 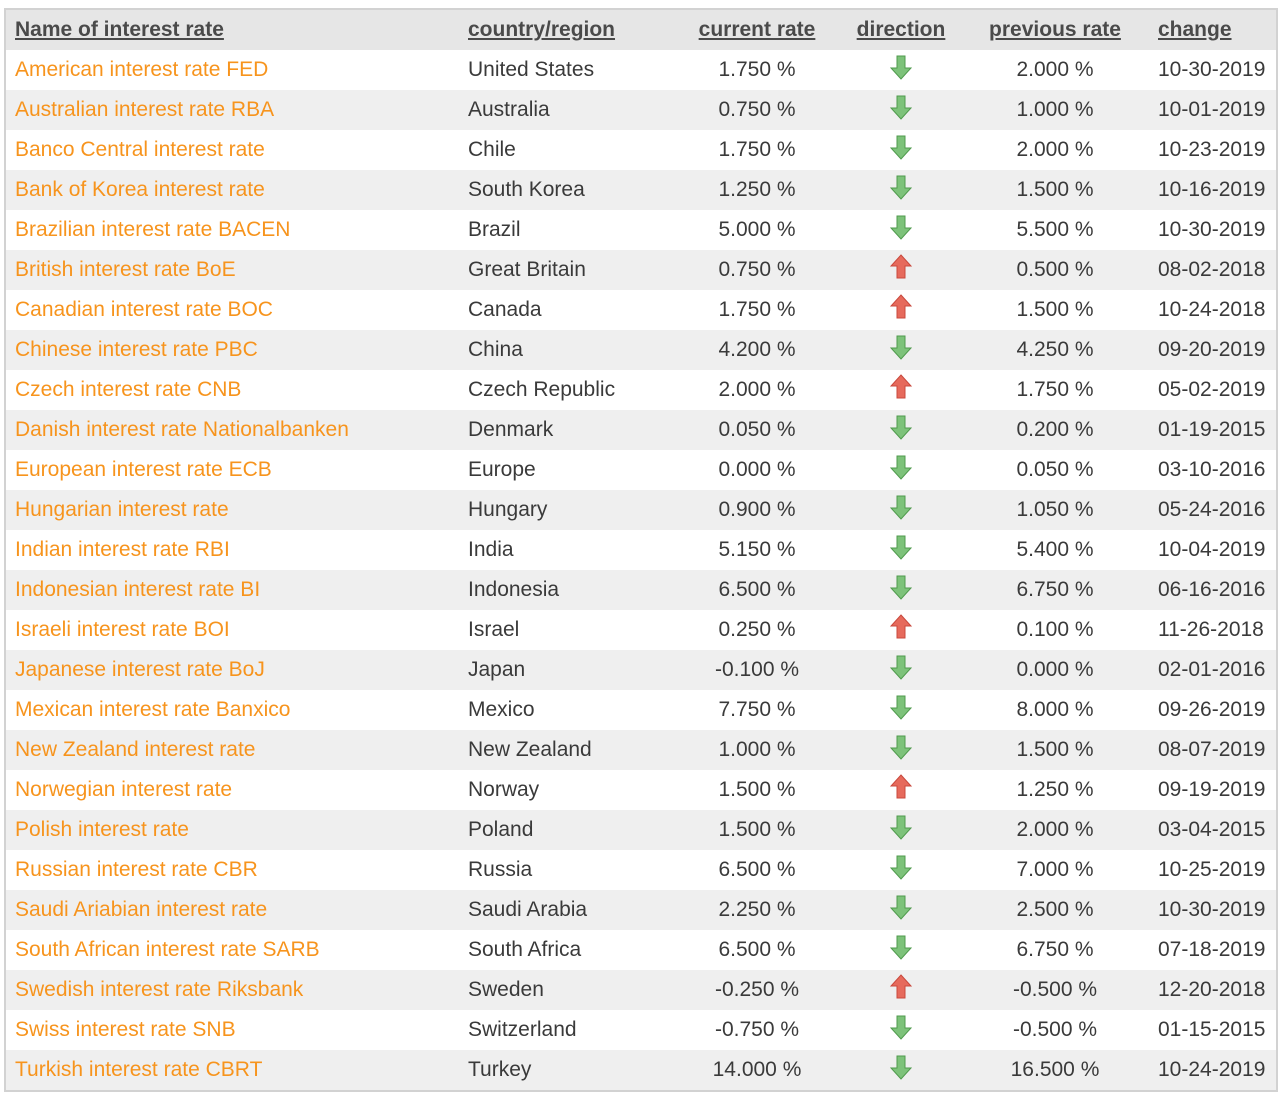 What do you see at coordinates (1055, 349) in the screenshot?
I see `previous-rate-cell: 4.250 %` at bounding box center [1055, 349].